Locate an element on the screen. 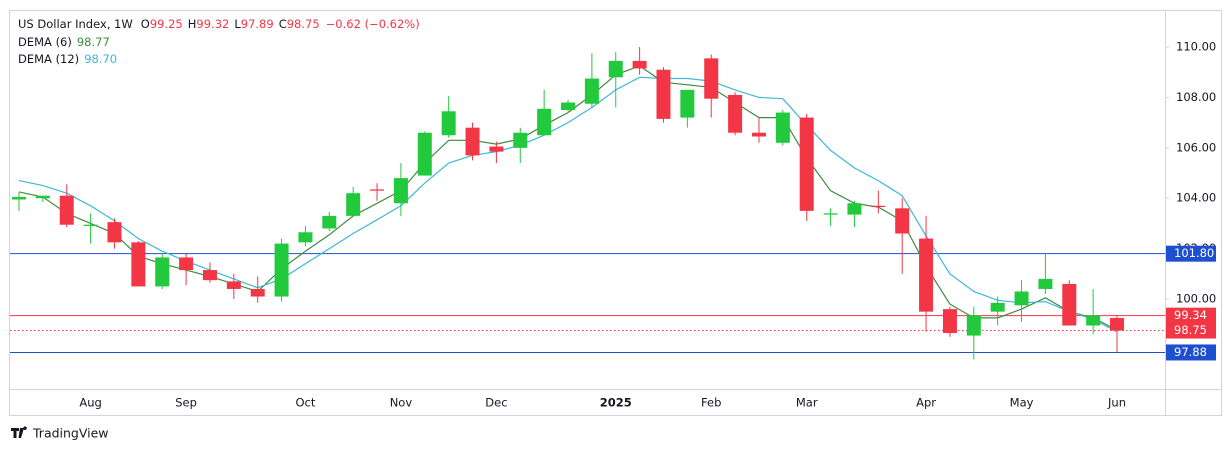 Image resolution: width=1231 pixels, height=452 pixels. y-tick-label: 100.00 is located at coordinates (1196, 299).